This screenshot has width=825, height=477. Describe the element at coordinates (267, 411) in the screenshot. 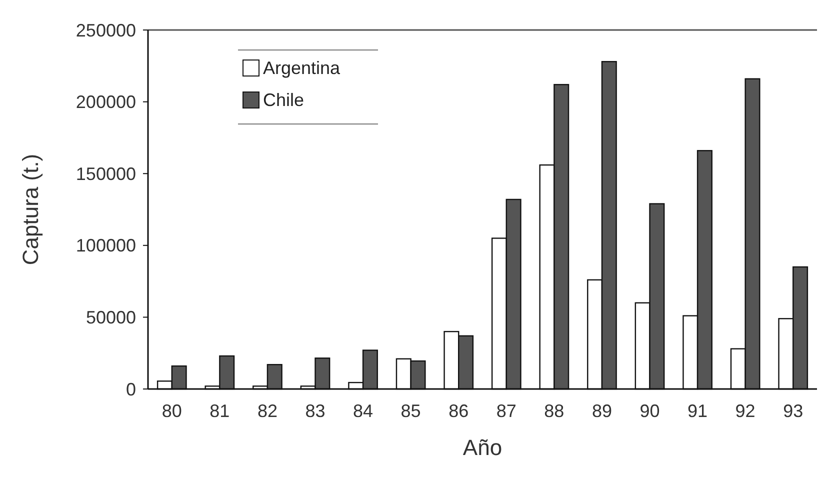

I see `x-tick-label: 82` at that location.